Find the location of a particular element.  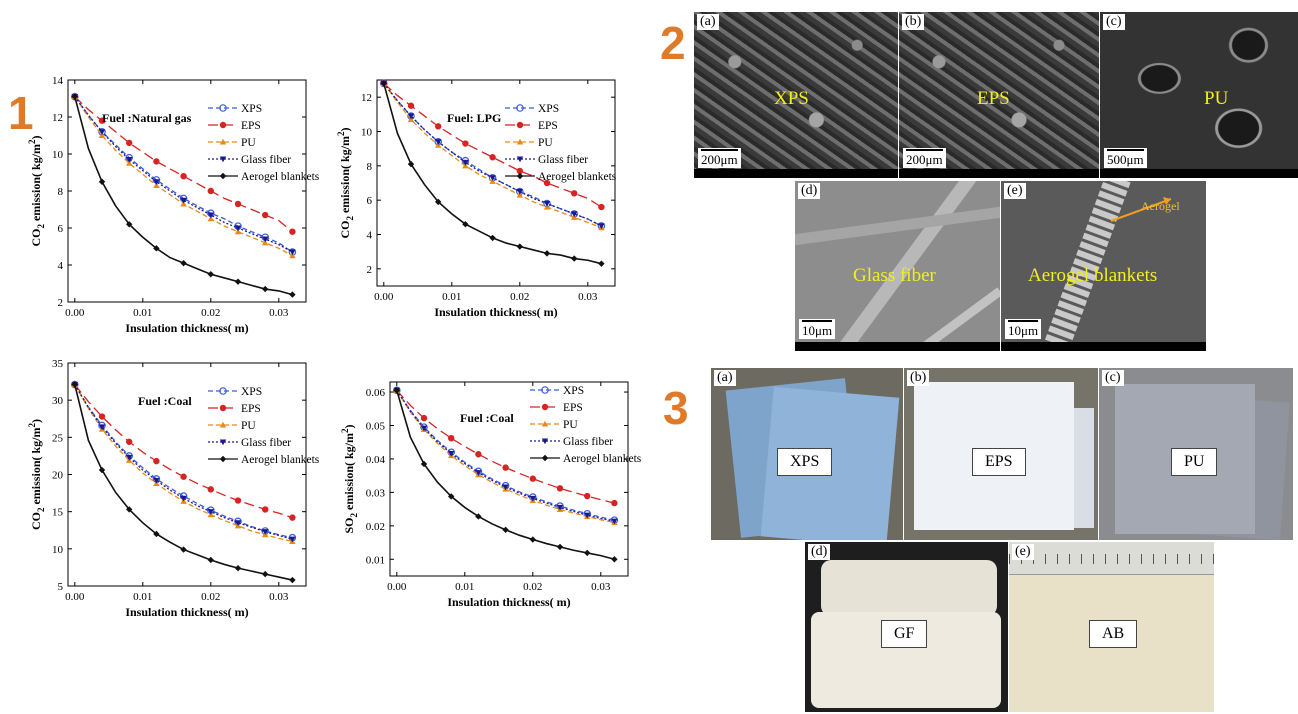

legend-label: PU is located at coordinates (248, 426).